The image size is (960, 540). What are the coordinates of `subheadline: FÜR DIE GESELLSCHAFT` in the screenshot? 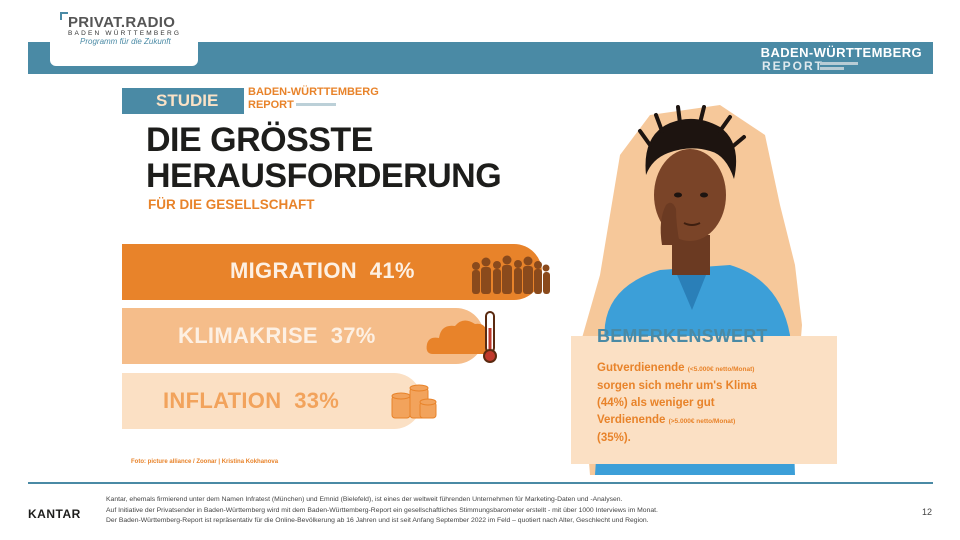 It's located at (231, 204).